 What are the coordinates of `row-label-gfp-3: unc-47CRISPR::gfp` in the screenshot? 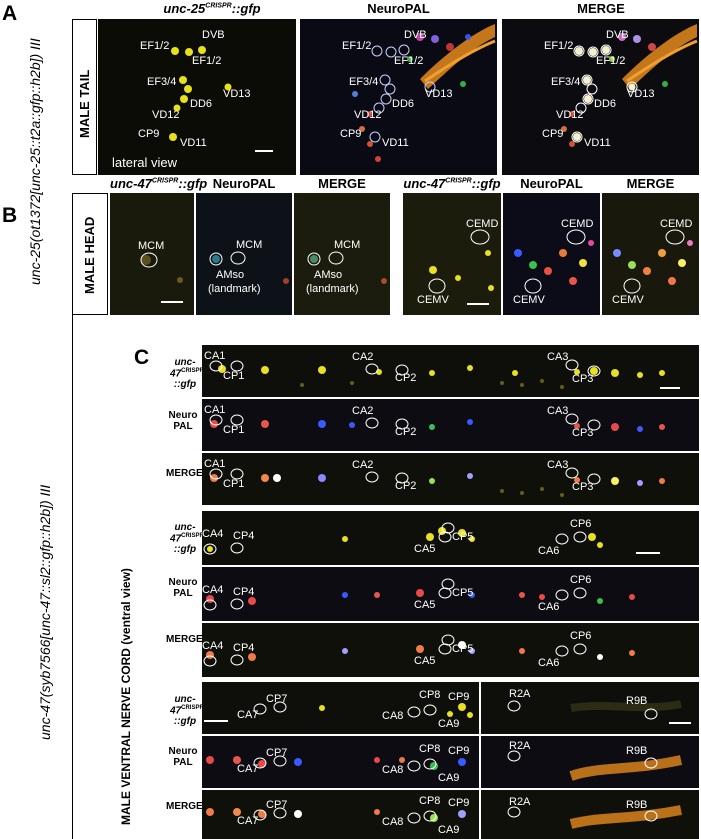 It's located at (187, 711).